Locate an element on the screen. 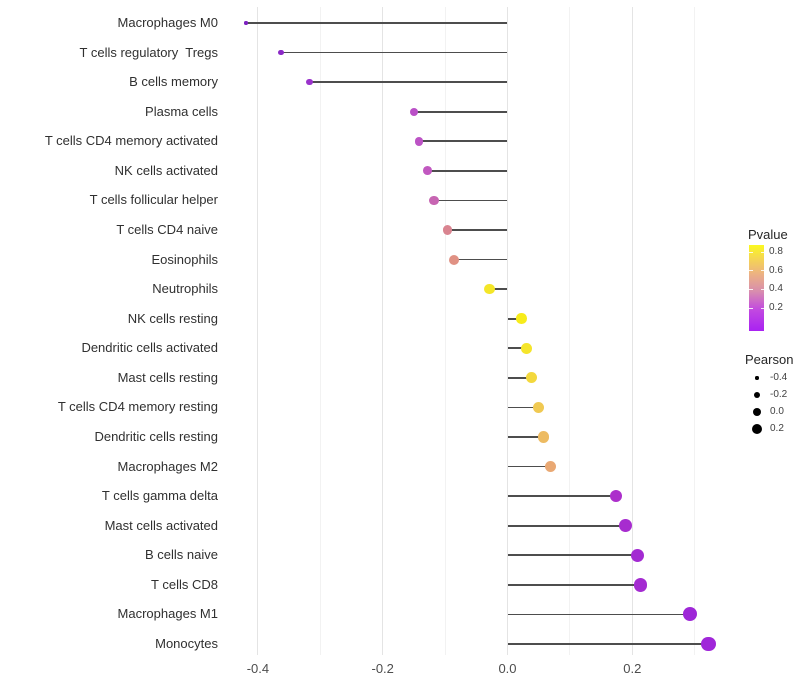 This screenshot has width=800, height=700. pvalue-tick-label: 0.4 is located at coordinates (776, 289).